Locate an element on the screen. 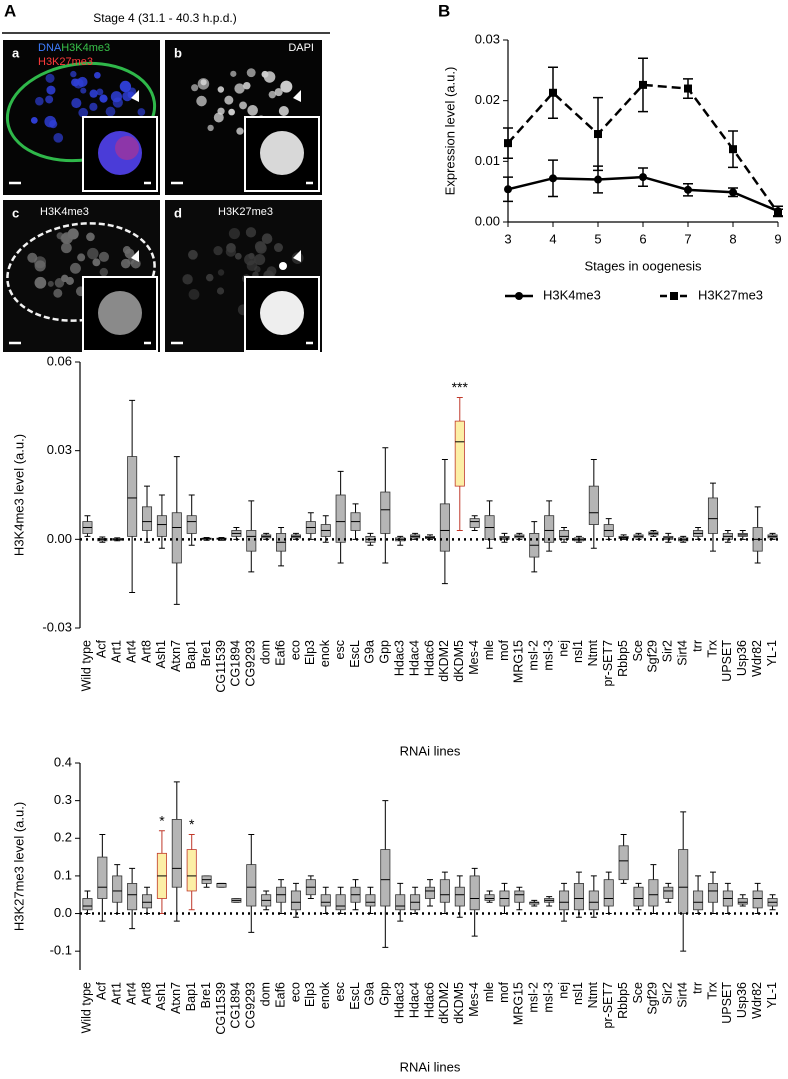 The image size is (788, 1079). x-tick-label: Art8 is located at coordinates (146, 651).